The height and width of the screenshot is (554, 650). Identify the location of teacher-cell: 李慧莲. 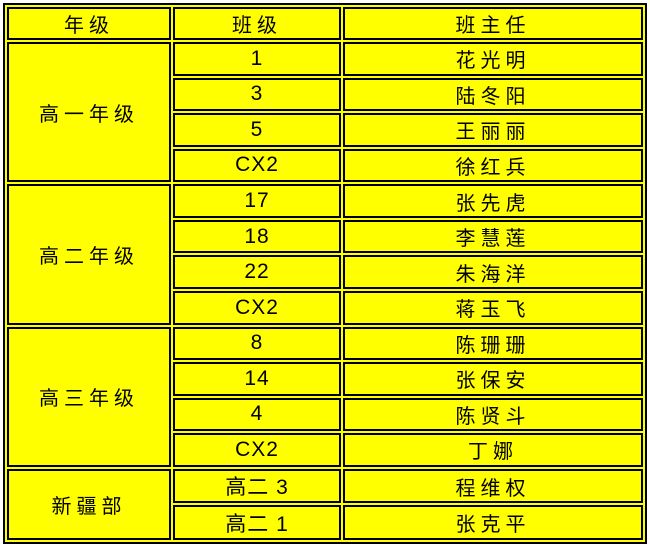
(493, 236).